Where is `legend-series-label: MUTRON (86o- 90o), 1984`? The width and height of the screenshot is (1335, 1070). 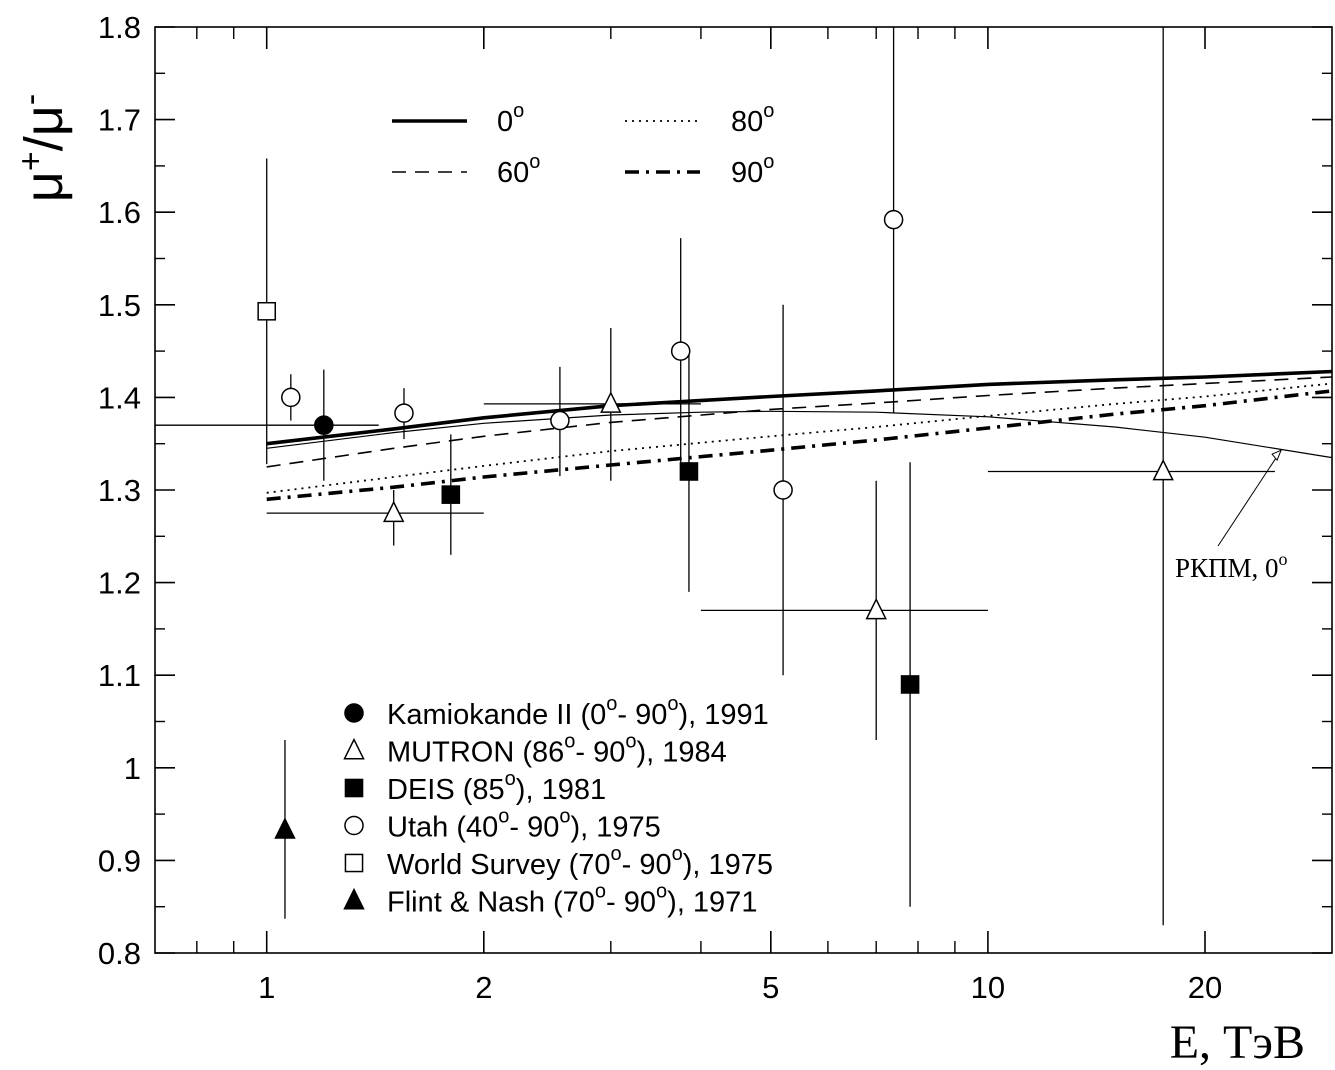 legend-series-label: MUTRON (86o- 90o), 1984 is located at coordinates (557, 750).